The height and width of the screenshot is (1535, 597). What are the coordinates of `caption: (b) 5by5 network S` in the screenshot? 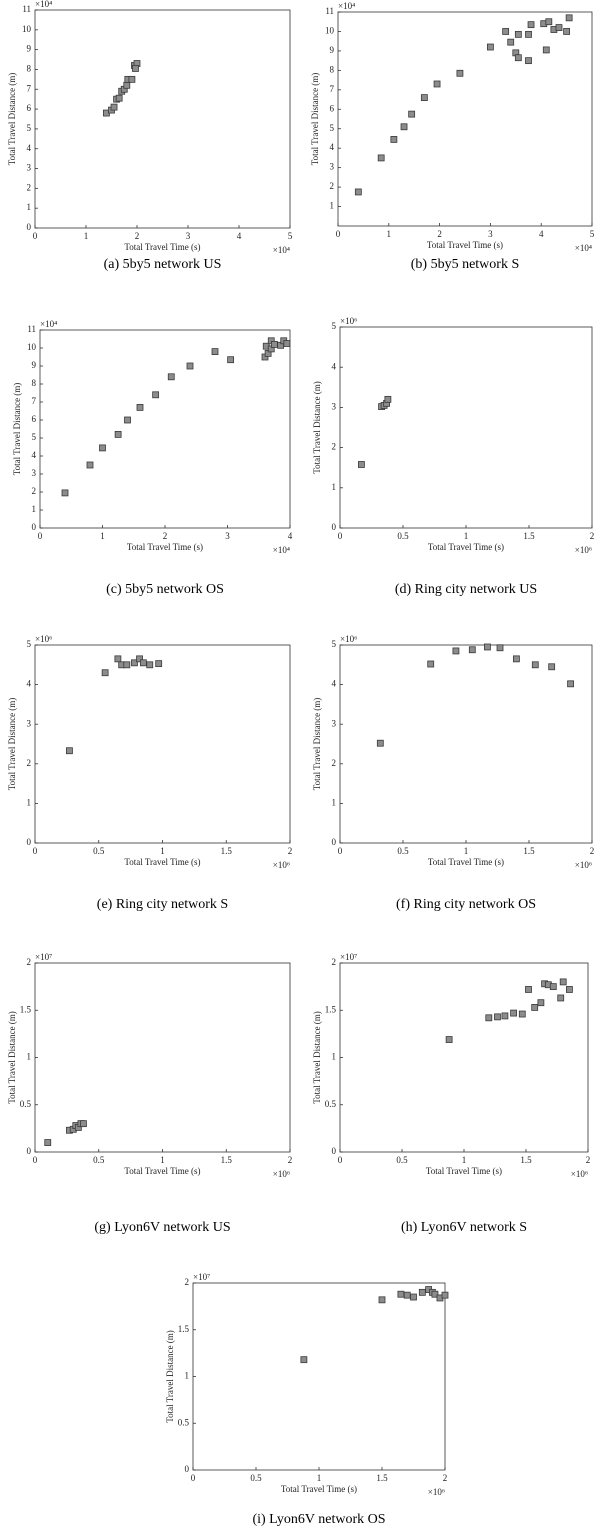 It's located at (465, 264).